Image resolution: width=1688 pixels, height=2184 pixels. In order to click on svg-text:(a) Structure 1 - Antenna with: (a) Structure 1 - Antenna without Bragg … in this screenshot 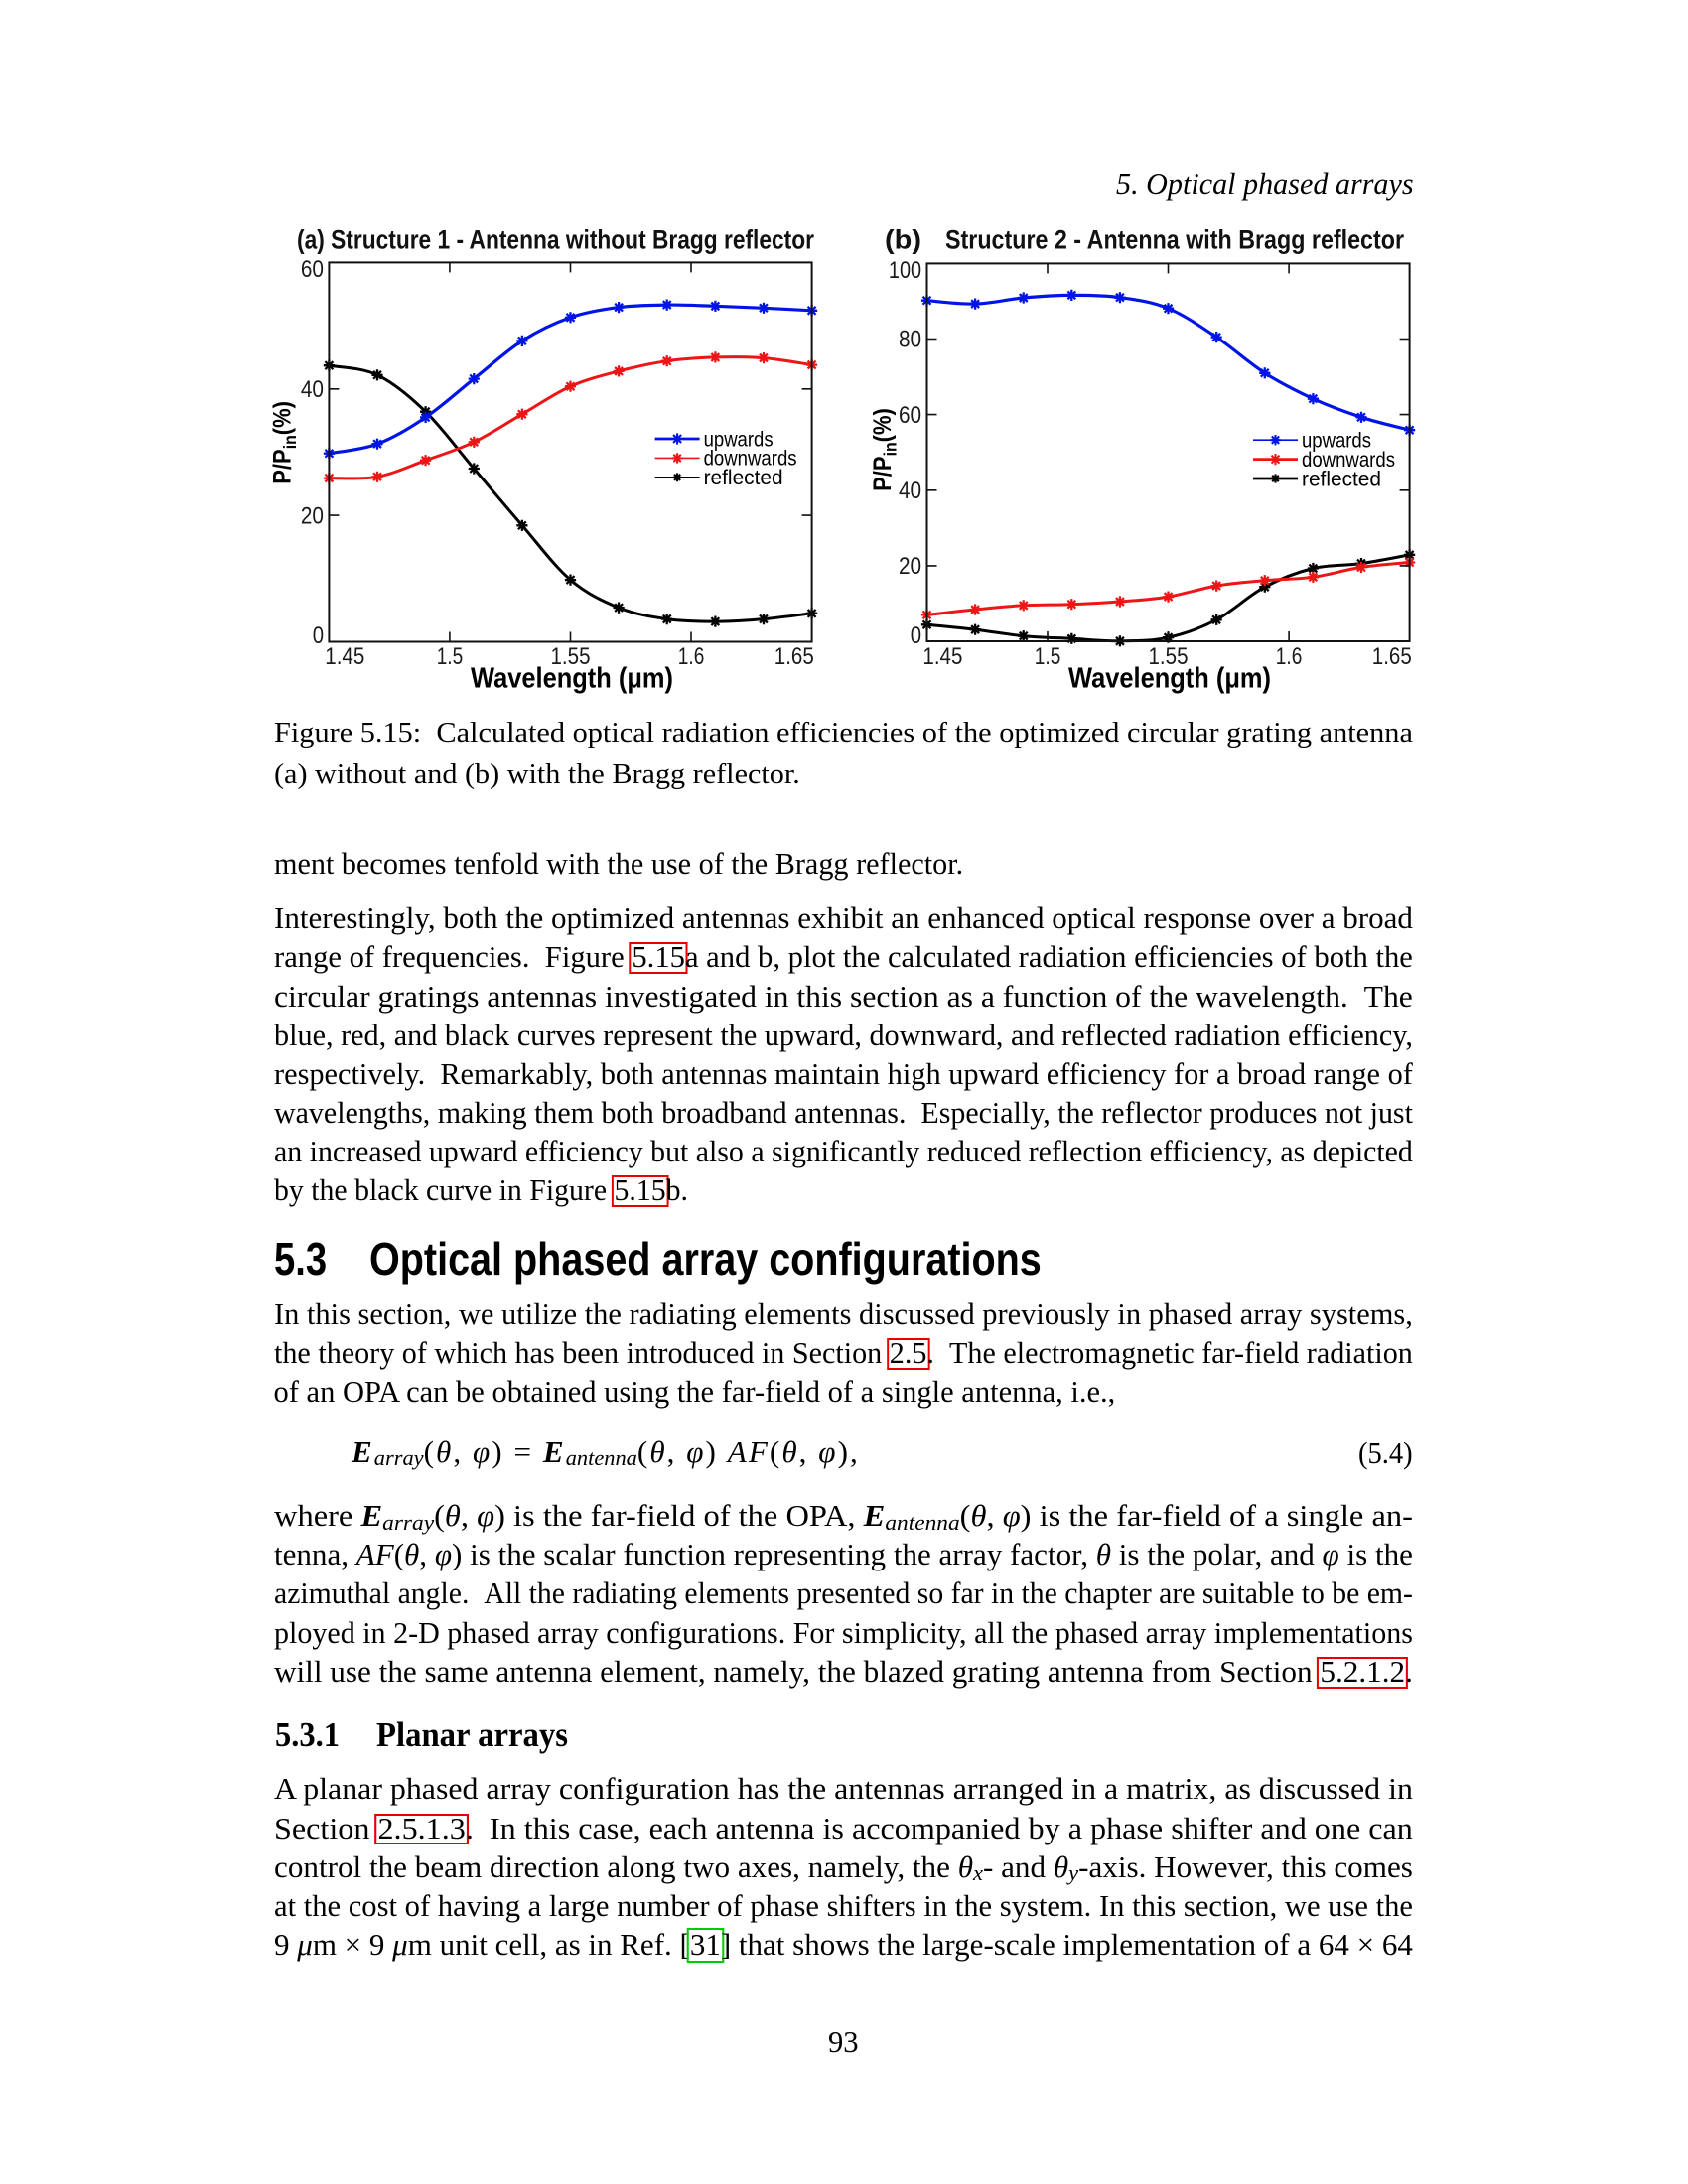, I will do `click(555, 240)`.